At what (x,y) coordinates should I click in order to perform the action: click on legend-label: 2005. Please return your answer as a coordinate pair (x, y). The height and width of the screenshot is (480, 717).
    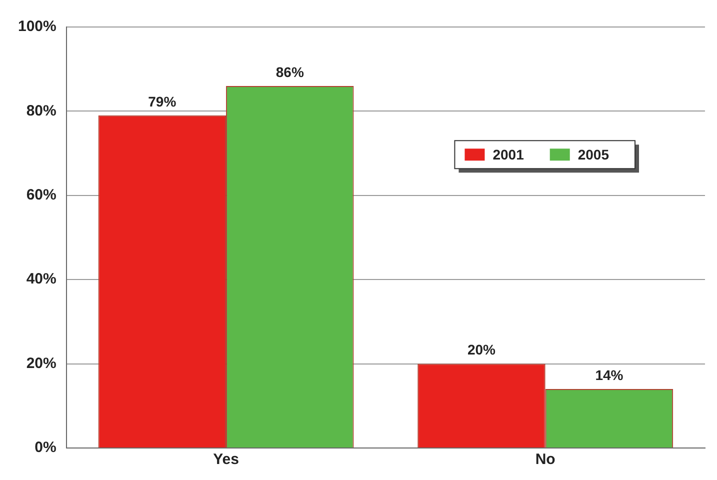
    Looking at the image, I should click on (594, 154).